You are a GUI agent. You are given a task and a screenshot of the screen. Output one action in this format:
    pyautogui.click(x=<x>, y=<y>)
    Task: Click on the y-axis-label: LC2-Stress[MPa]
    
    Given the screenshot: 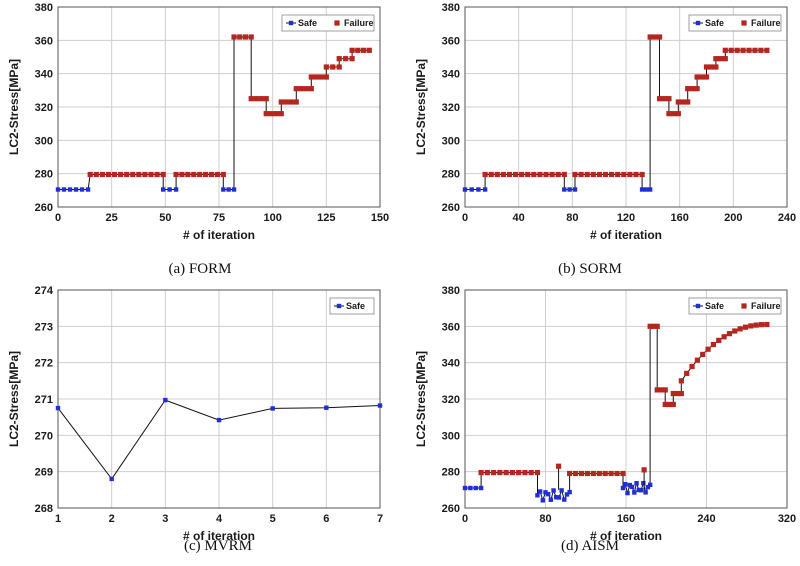 What is the action you would take?
    pyautogui.click(x=14, y=399)
    